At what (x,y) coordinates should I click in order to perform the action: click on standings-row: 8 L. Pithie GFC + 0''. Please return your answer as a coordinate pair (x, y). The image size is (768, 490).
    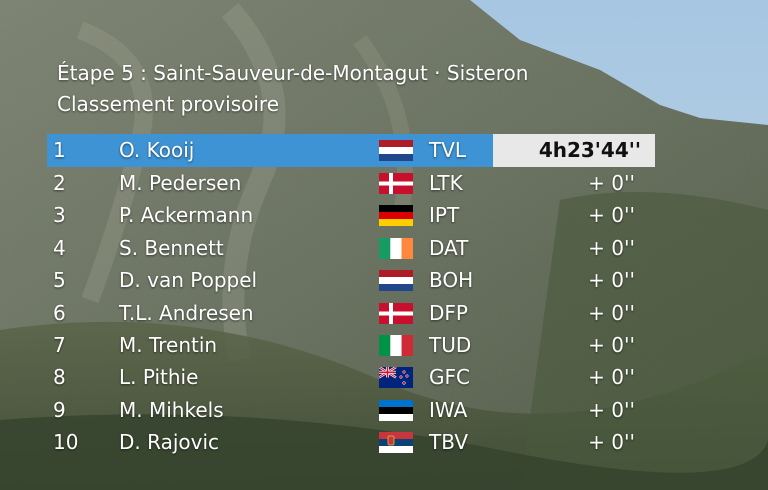
    Looking at the image, I should click on (351, 377).